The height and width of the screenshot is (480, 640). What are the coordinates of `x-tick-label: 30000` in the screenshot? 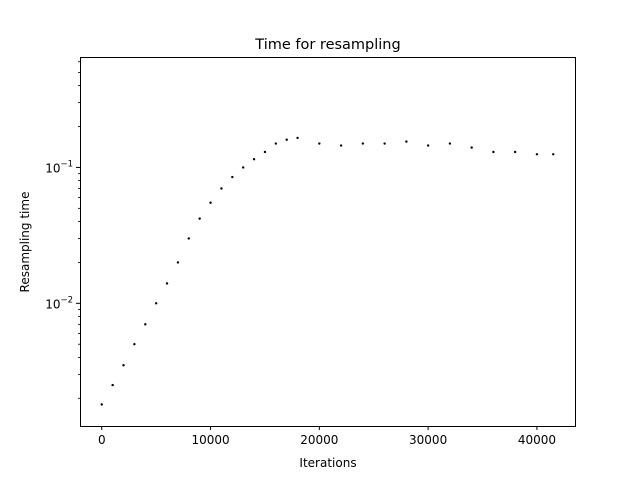 It's located at (428, 440).